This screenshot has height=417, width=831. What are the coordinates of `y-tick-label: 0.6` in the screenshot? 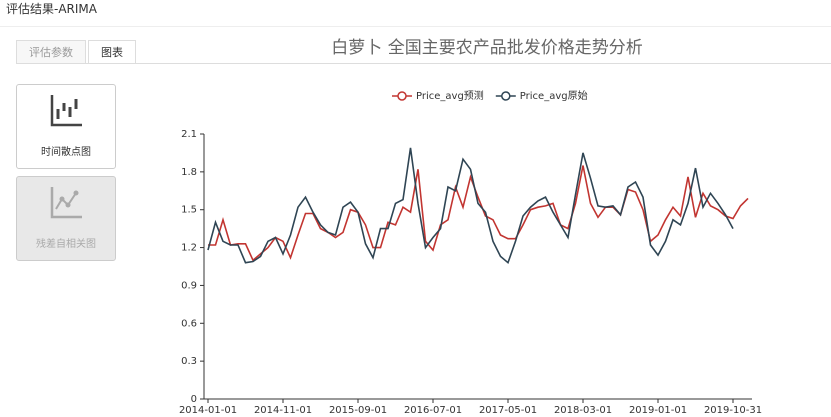 It's located at (189, 323).